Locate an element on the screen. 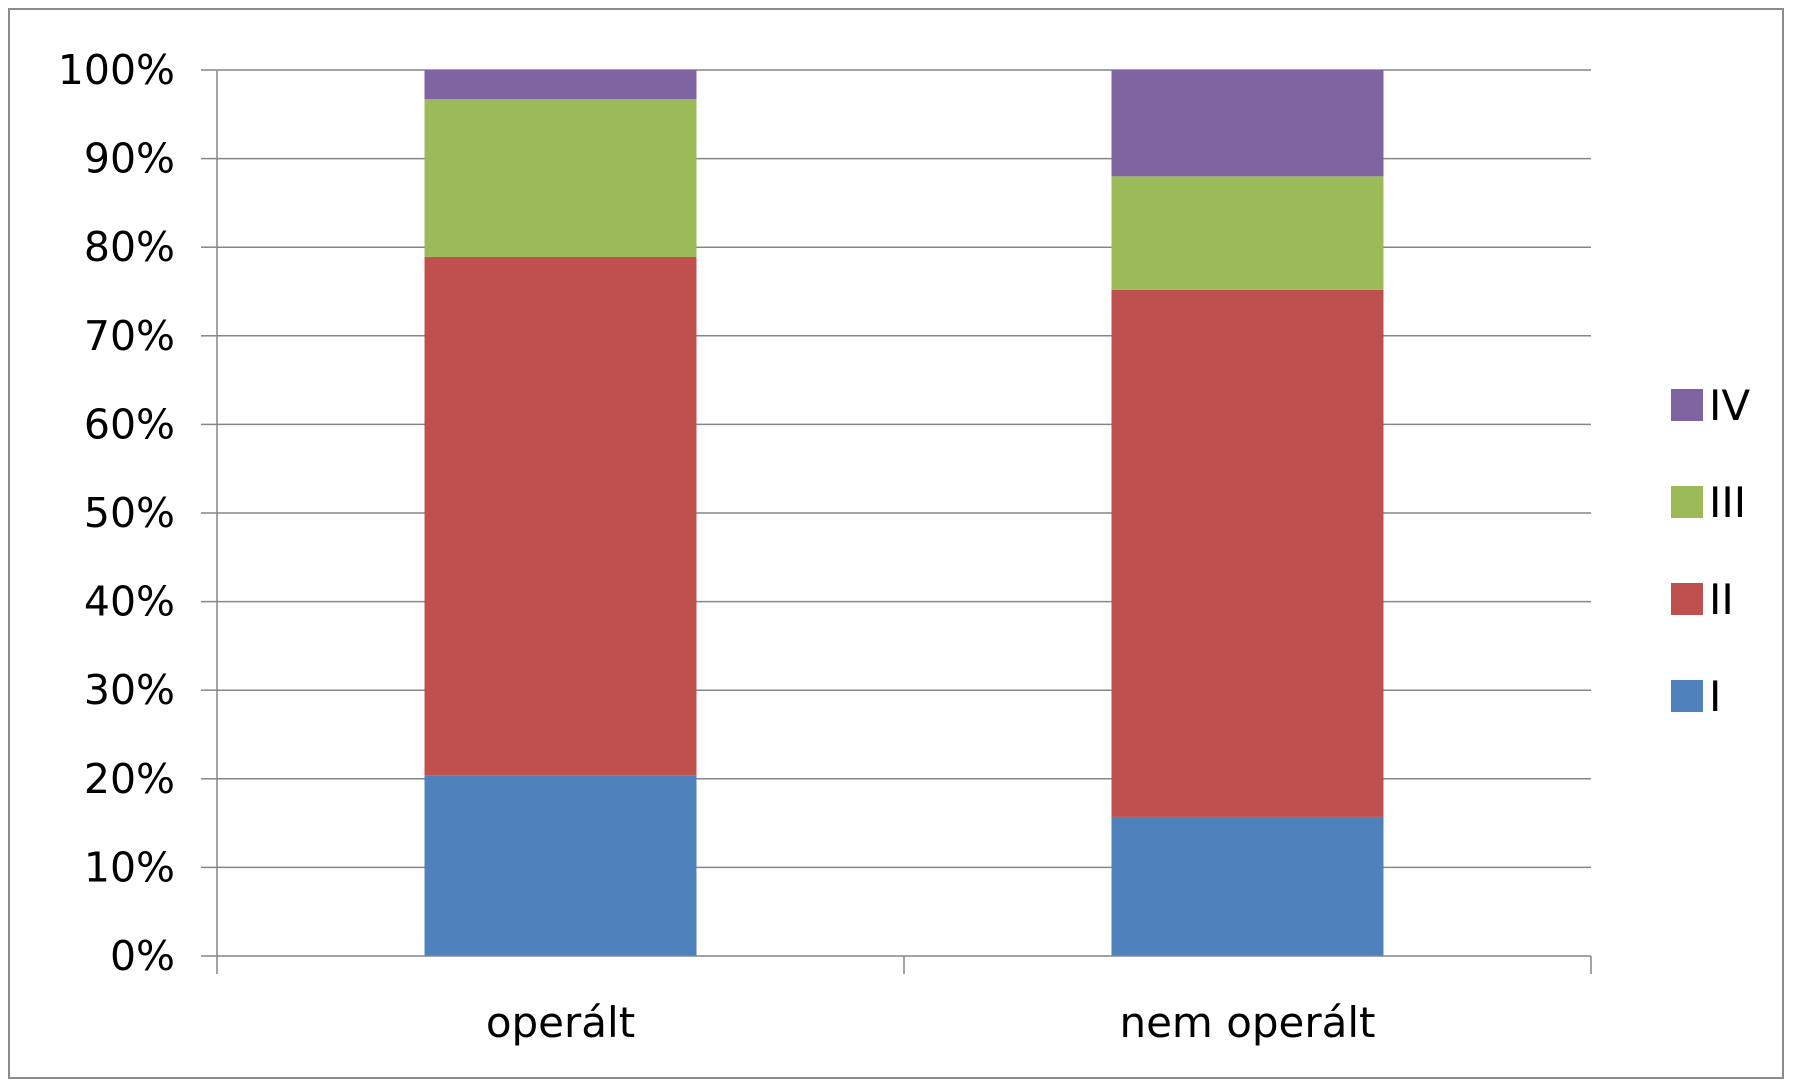 This screenshot has width=1794, height=1087. x-category-label: operált is located at coordinates (560, 1022).